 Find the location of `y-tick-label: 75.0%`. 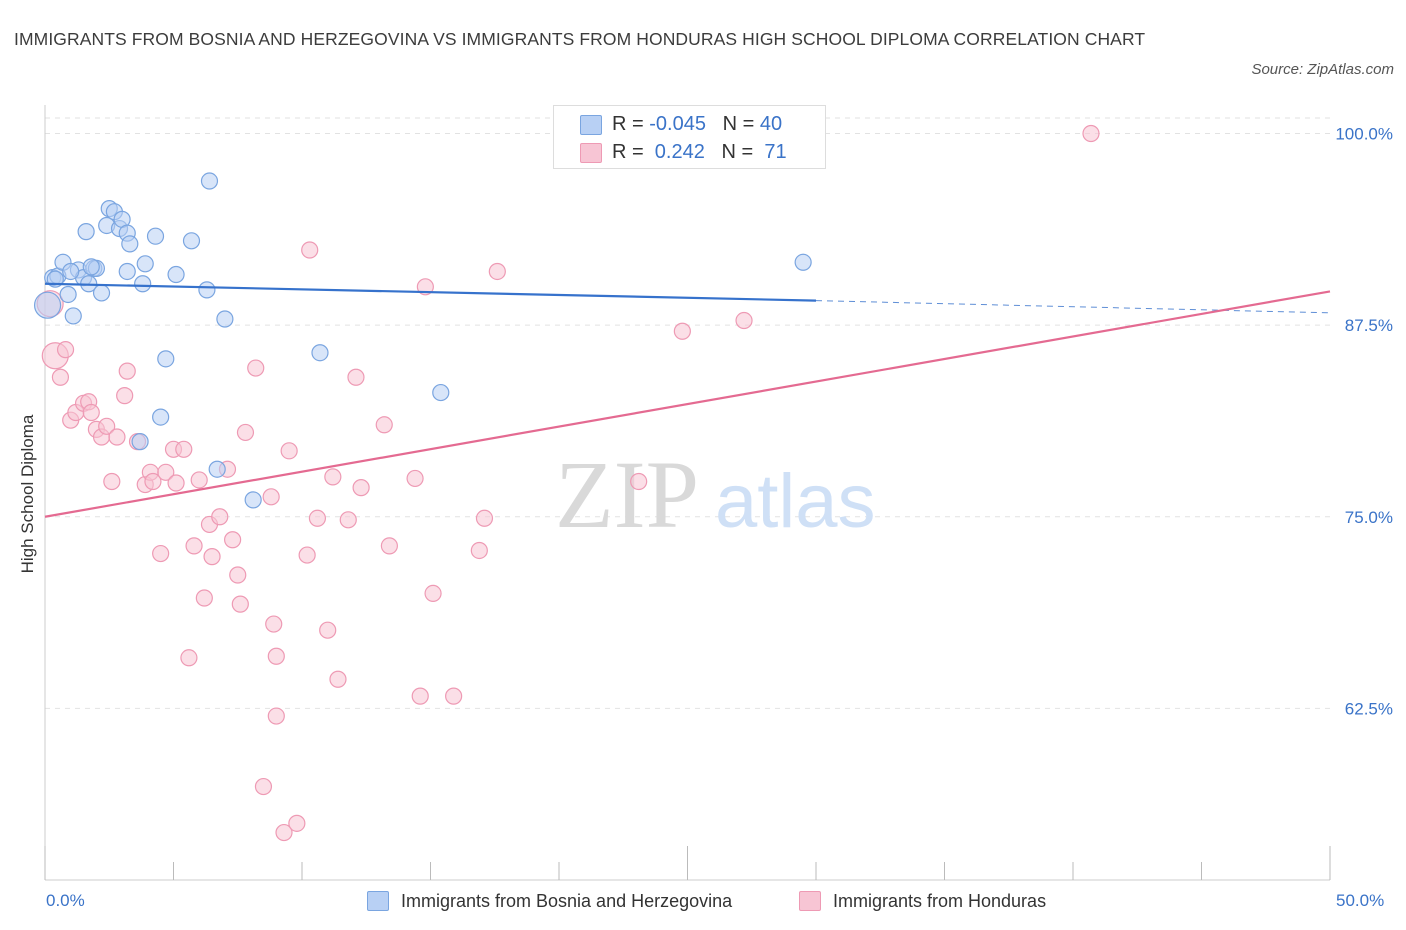

y-tick-label: 75.0% is located at coordinates (1369, 517).